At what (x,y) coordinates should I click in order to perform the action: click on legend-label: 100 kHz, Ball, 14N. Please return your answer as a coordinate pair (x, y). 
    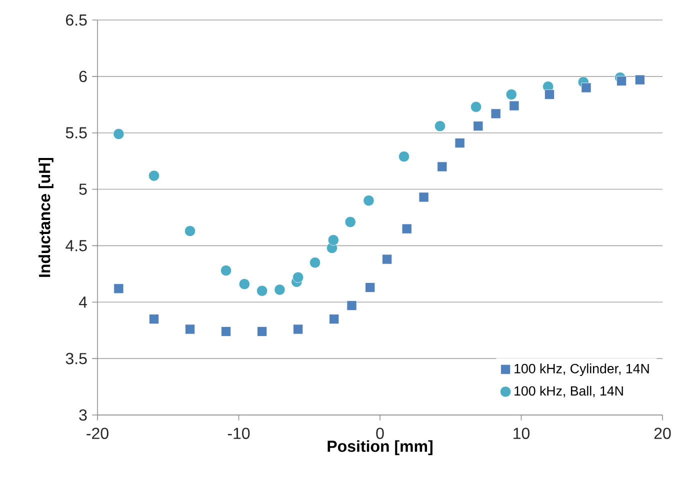
    Looking at the image, I should click on (568, 392).